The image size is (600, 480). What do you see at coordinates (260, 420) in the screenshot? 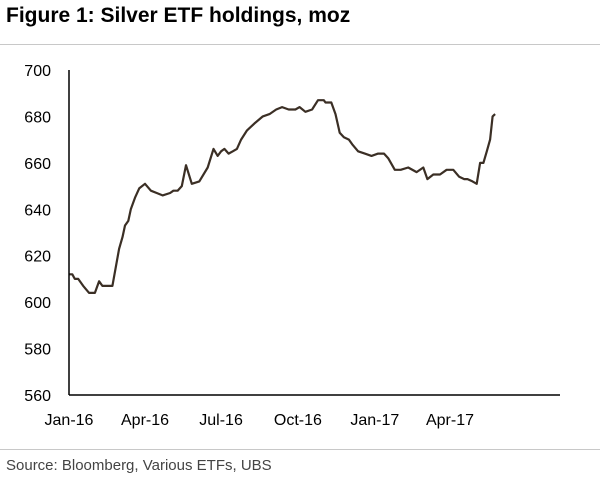
I see `x-axis-ticks: Jan-16 Apr-16 Jul-16 Oct-16 Jan-17 Apr-17` at bounding box center [260, 420].